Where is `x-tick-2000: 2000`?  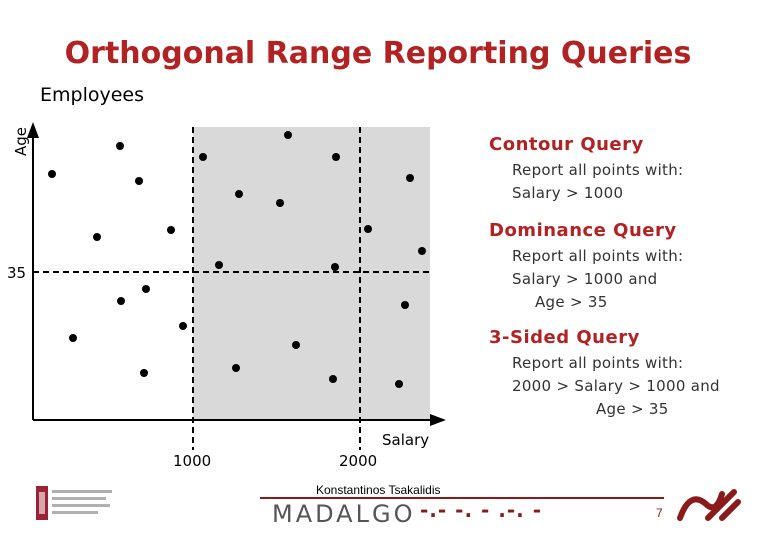
x-tick-2000: 2000 is located at coordinates (358, 461).